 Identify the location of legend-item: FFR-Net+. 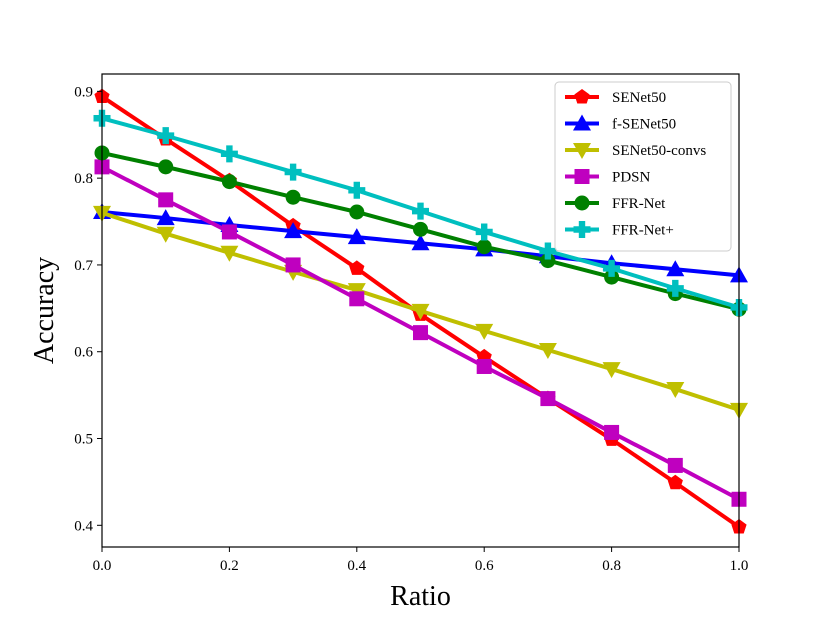
(619, 230).